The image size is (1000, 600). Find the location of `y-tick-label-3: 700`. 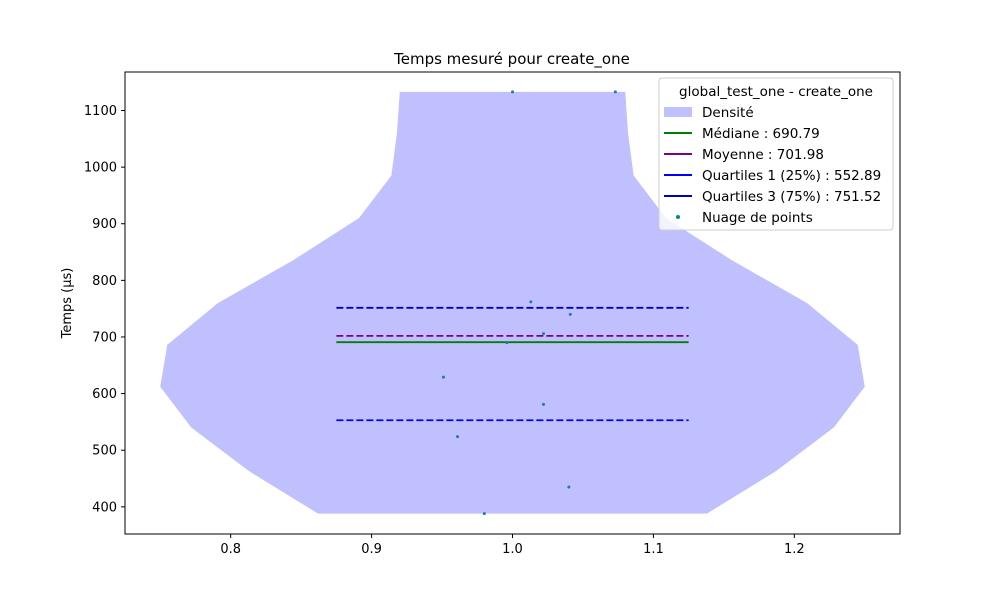

y-tick-label-3: 700 is located at coordinates (104, 337).